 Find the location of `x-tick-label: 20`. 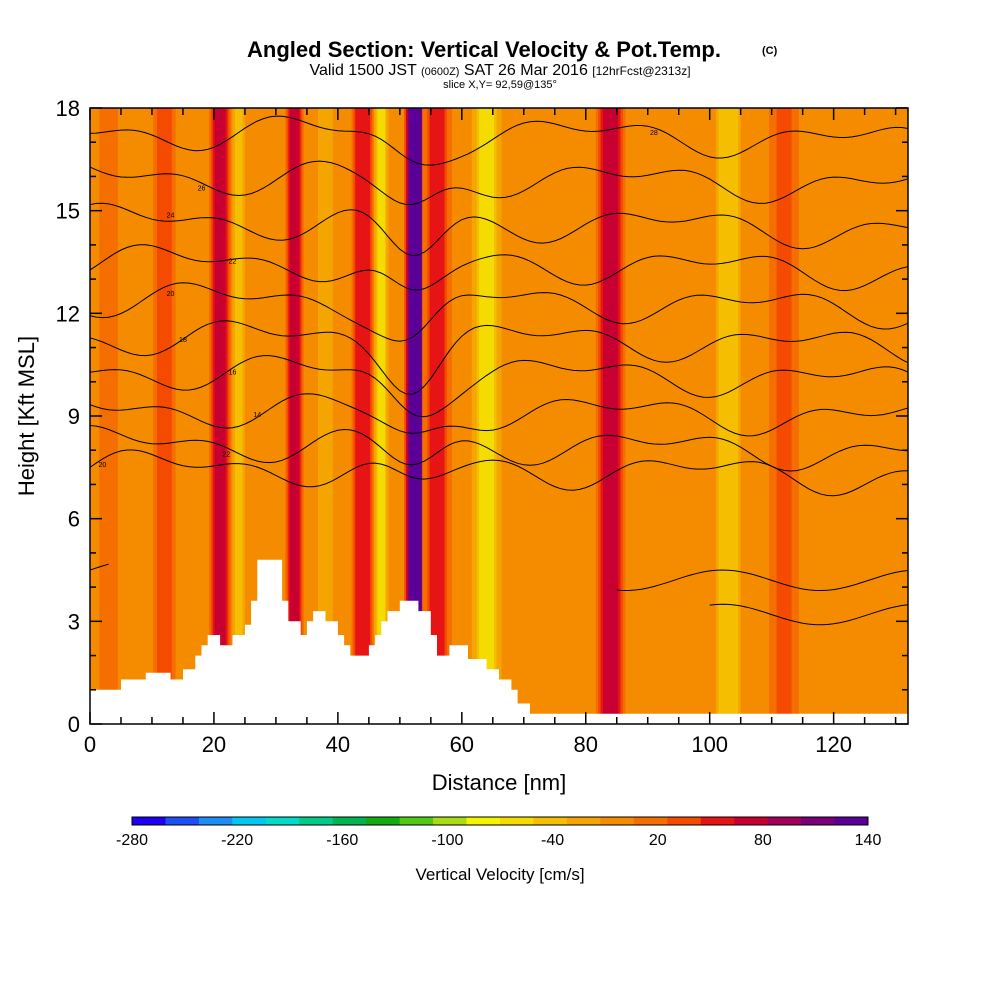

x-tick-label: 20 is located at coordinates (214, 744).